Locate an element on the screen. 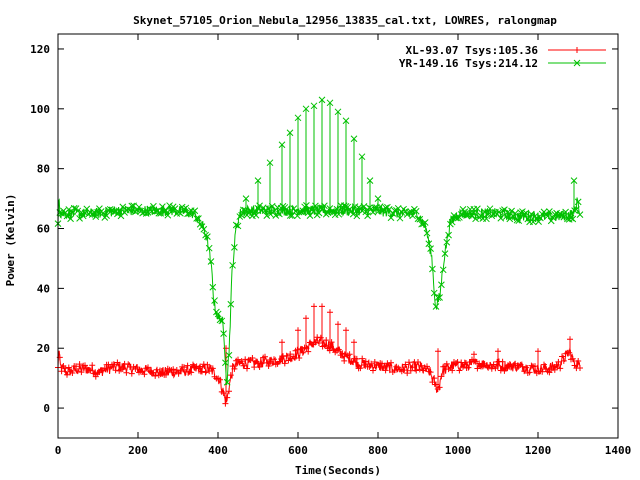 The width and height of the screenshot is (640, 480). y-tick-label: 60 is located at coordinates (43, 229).